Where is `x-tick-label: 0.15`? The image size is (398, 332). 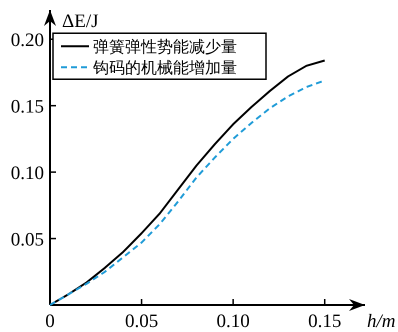
x-tick-label: 0.15 is located at coordinates (325, 321).